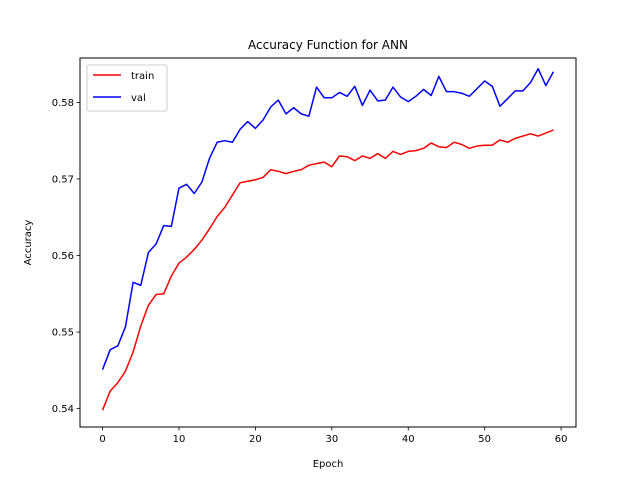 The image size is (640, 480). What do you see at coordinates (179, 439) in the screenshot?
I see `x-tick-label: 10` at bounding box center [179, 439].